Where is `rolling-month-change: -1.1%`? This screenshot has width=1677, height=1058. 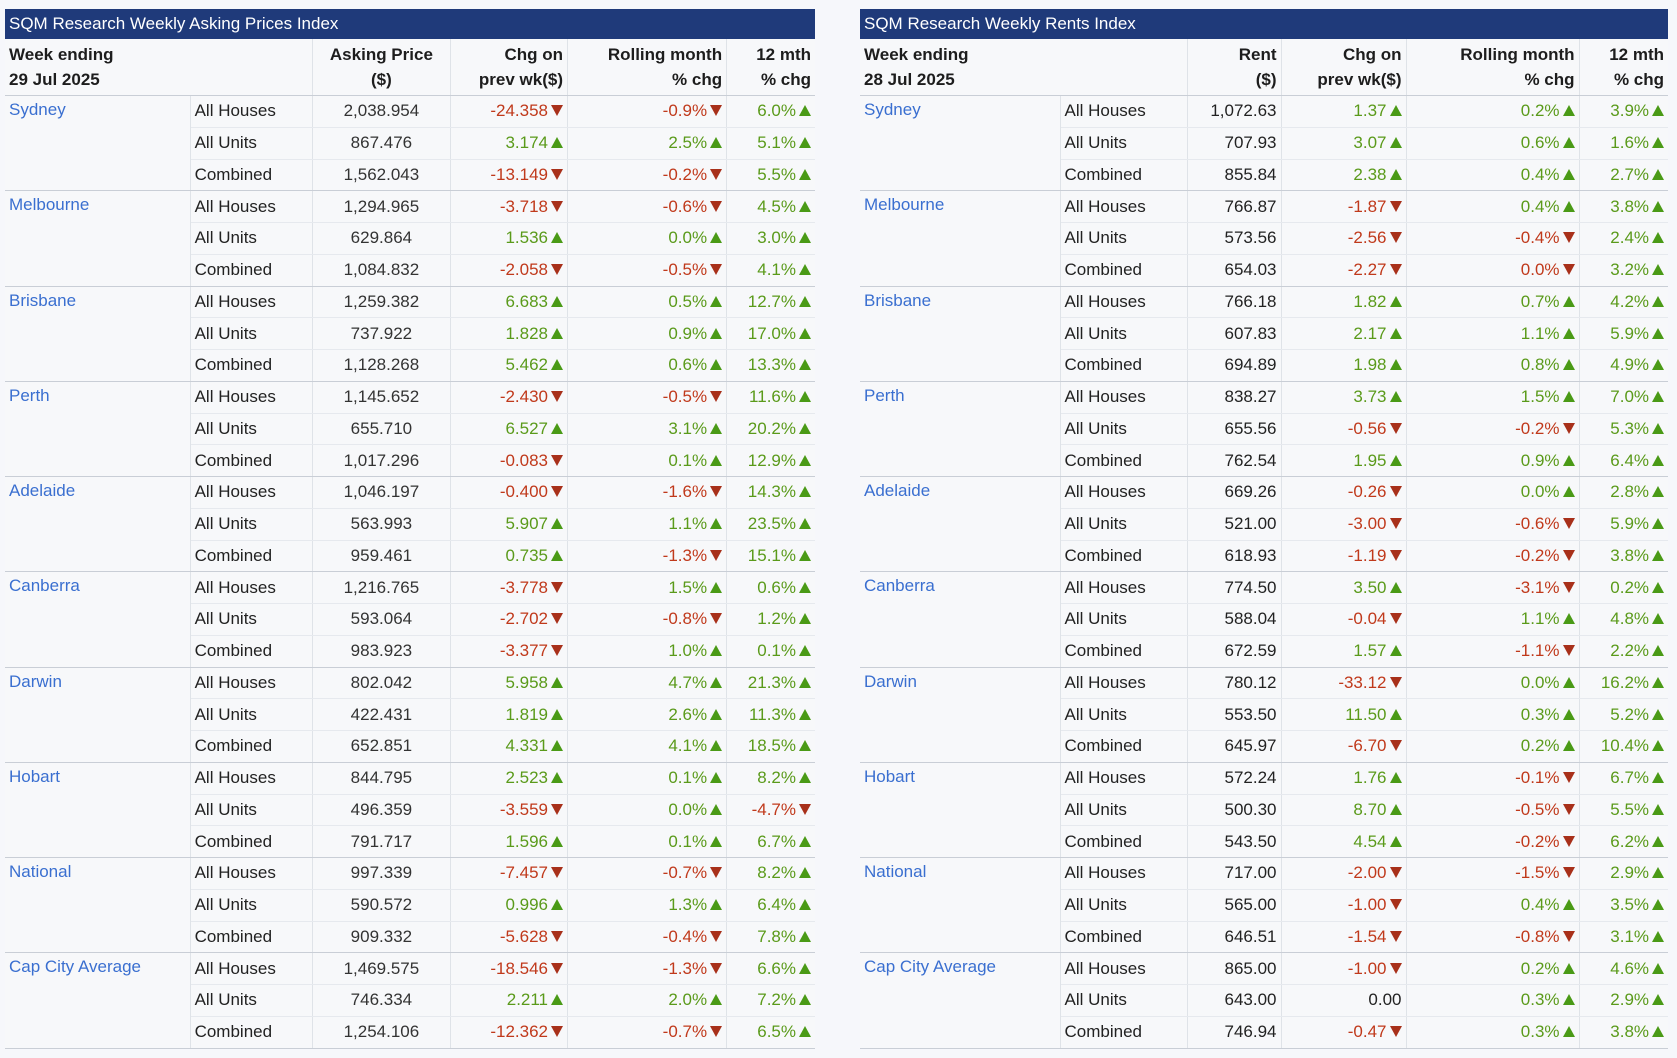 rolling-month-change: -1.1% is located at coordinates (1493, 651).